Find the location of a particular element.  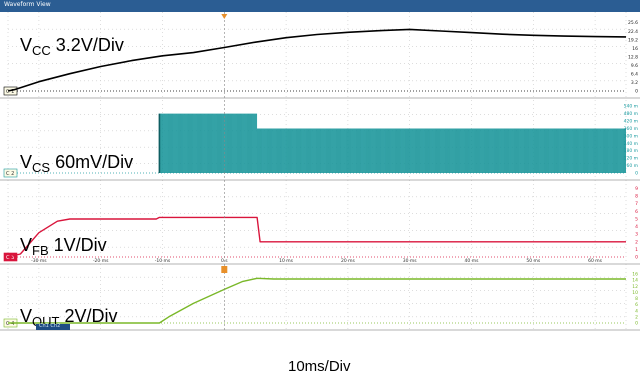

title-bar: Waveform View is located at coordinates (320, 6).